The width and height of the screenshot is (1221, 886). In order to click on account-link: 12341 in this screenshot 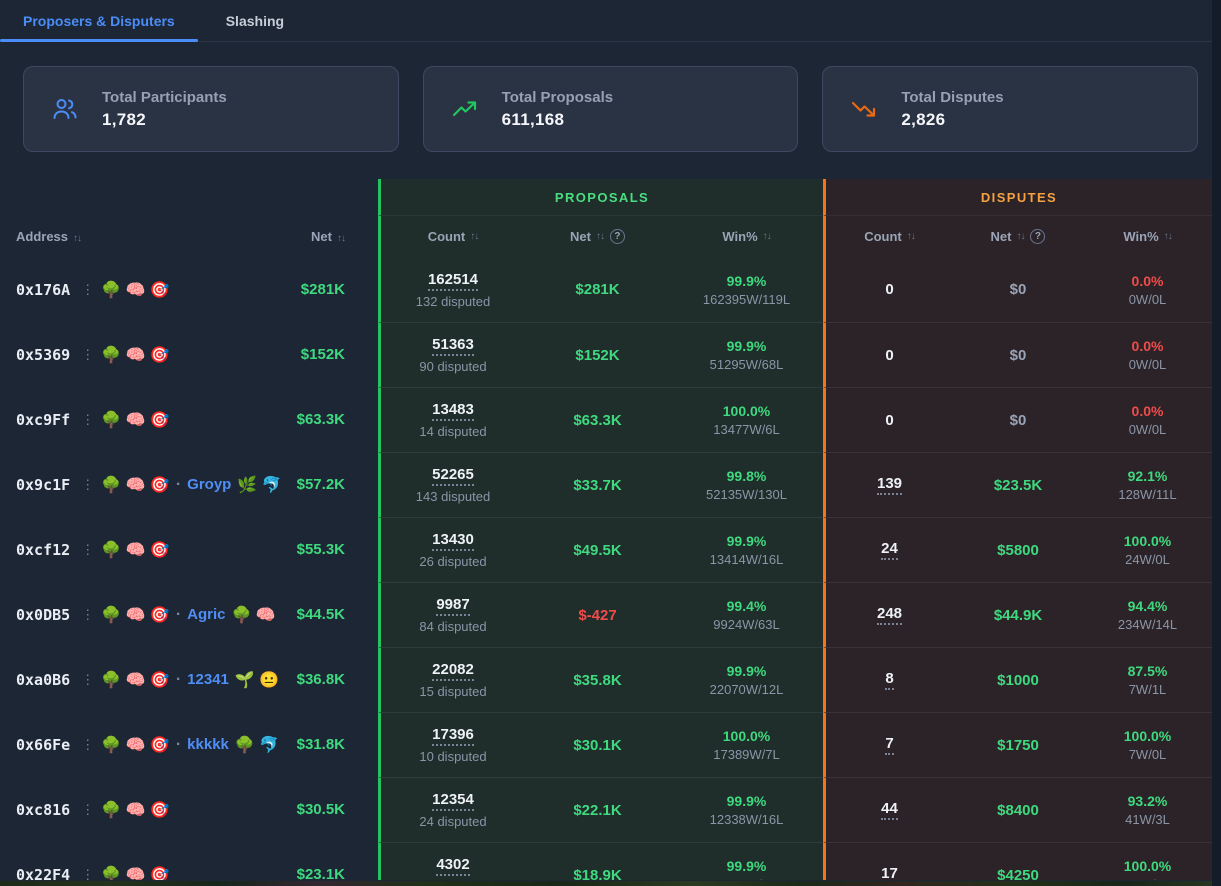, I will do `click(208, 679)`.